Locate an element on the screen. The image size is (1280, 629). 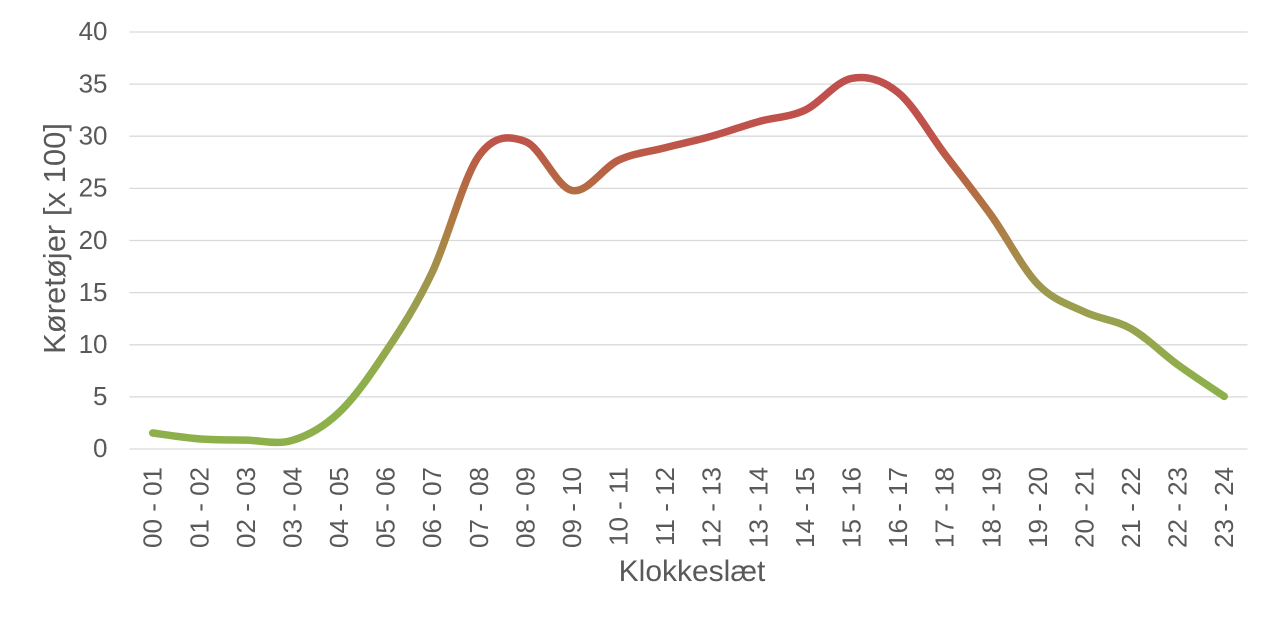
svg-text: 02 - 03 is located at coordinates (246, 507).